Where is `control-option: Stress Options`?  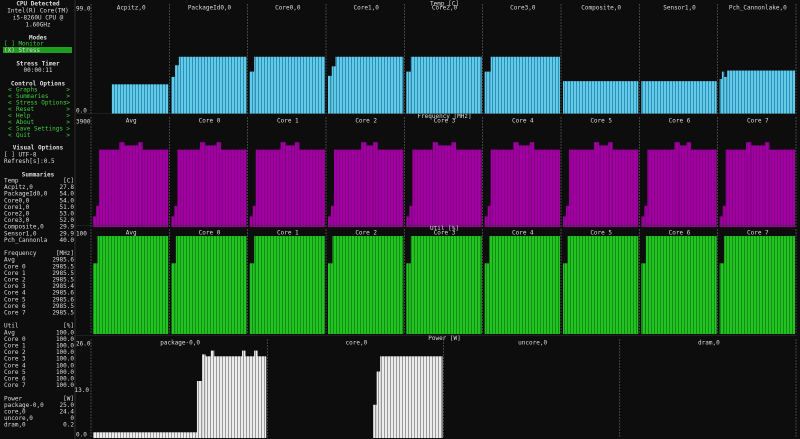
control-option: Stress Options is located at coordinates (41, 103).